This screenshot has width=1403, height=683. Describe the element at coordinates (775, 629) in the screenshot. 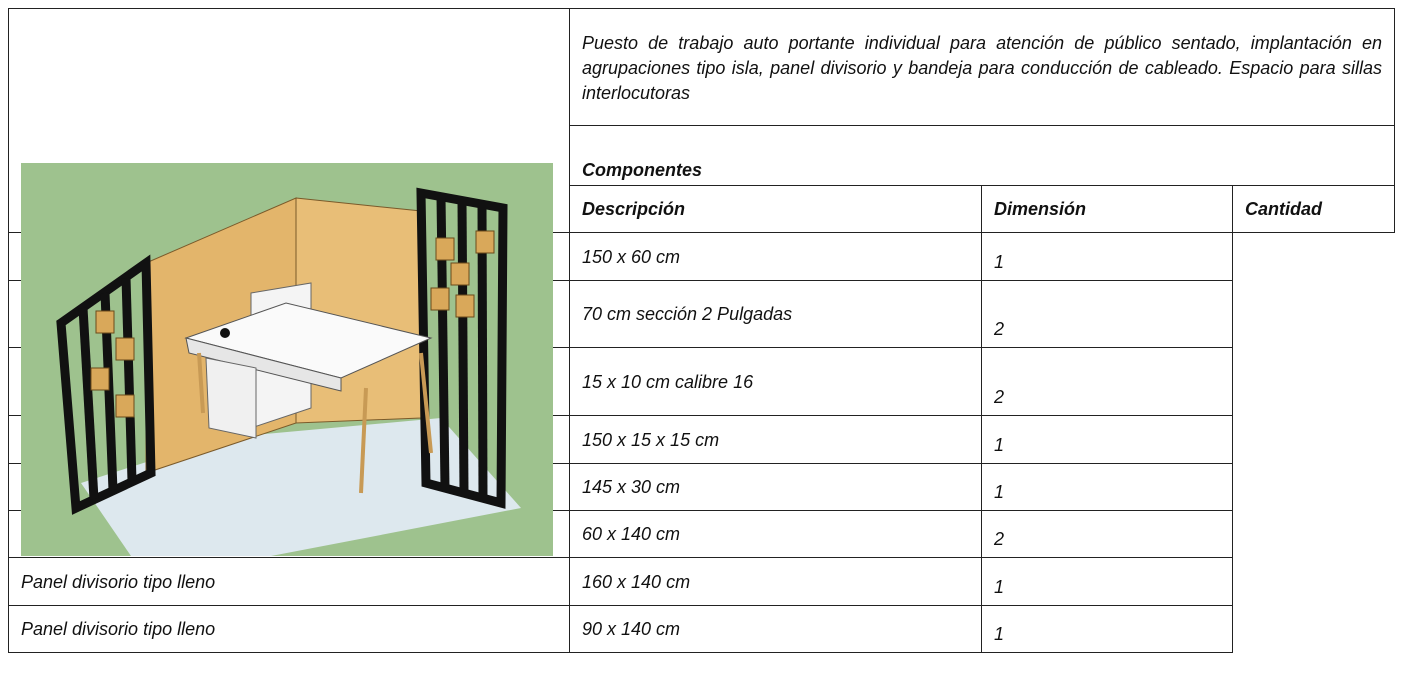

I see `table-cell: 90 x 140 cm` at that location.